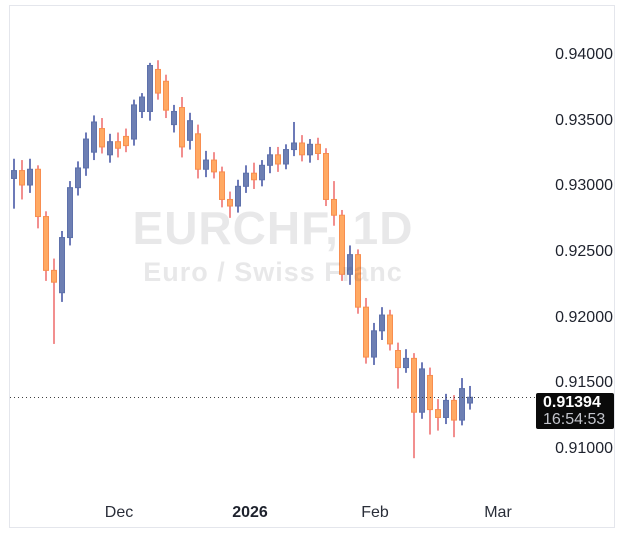 This screenshot has height=546, width=629. I want to click on candle-wick-up, so click(294, 139).